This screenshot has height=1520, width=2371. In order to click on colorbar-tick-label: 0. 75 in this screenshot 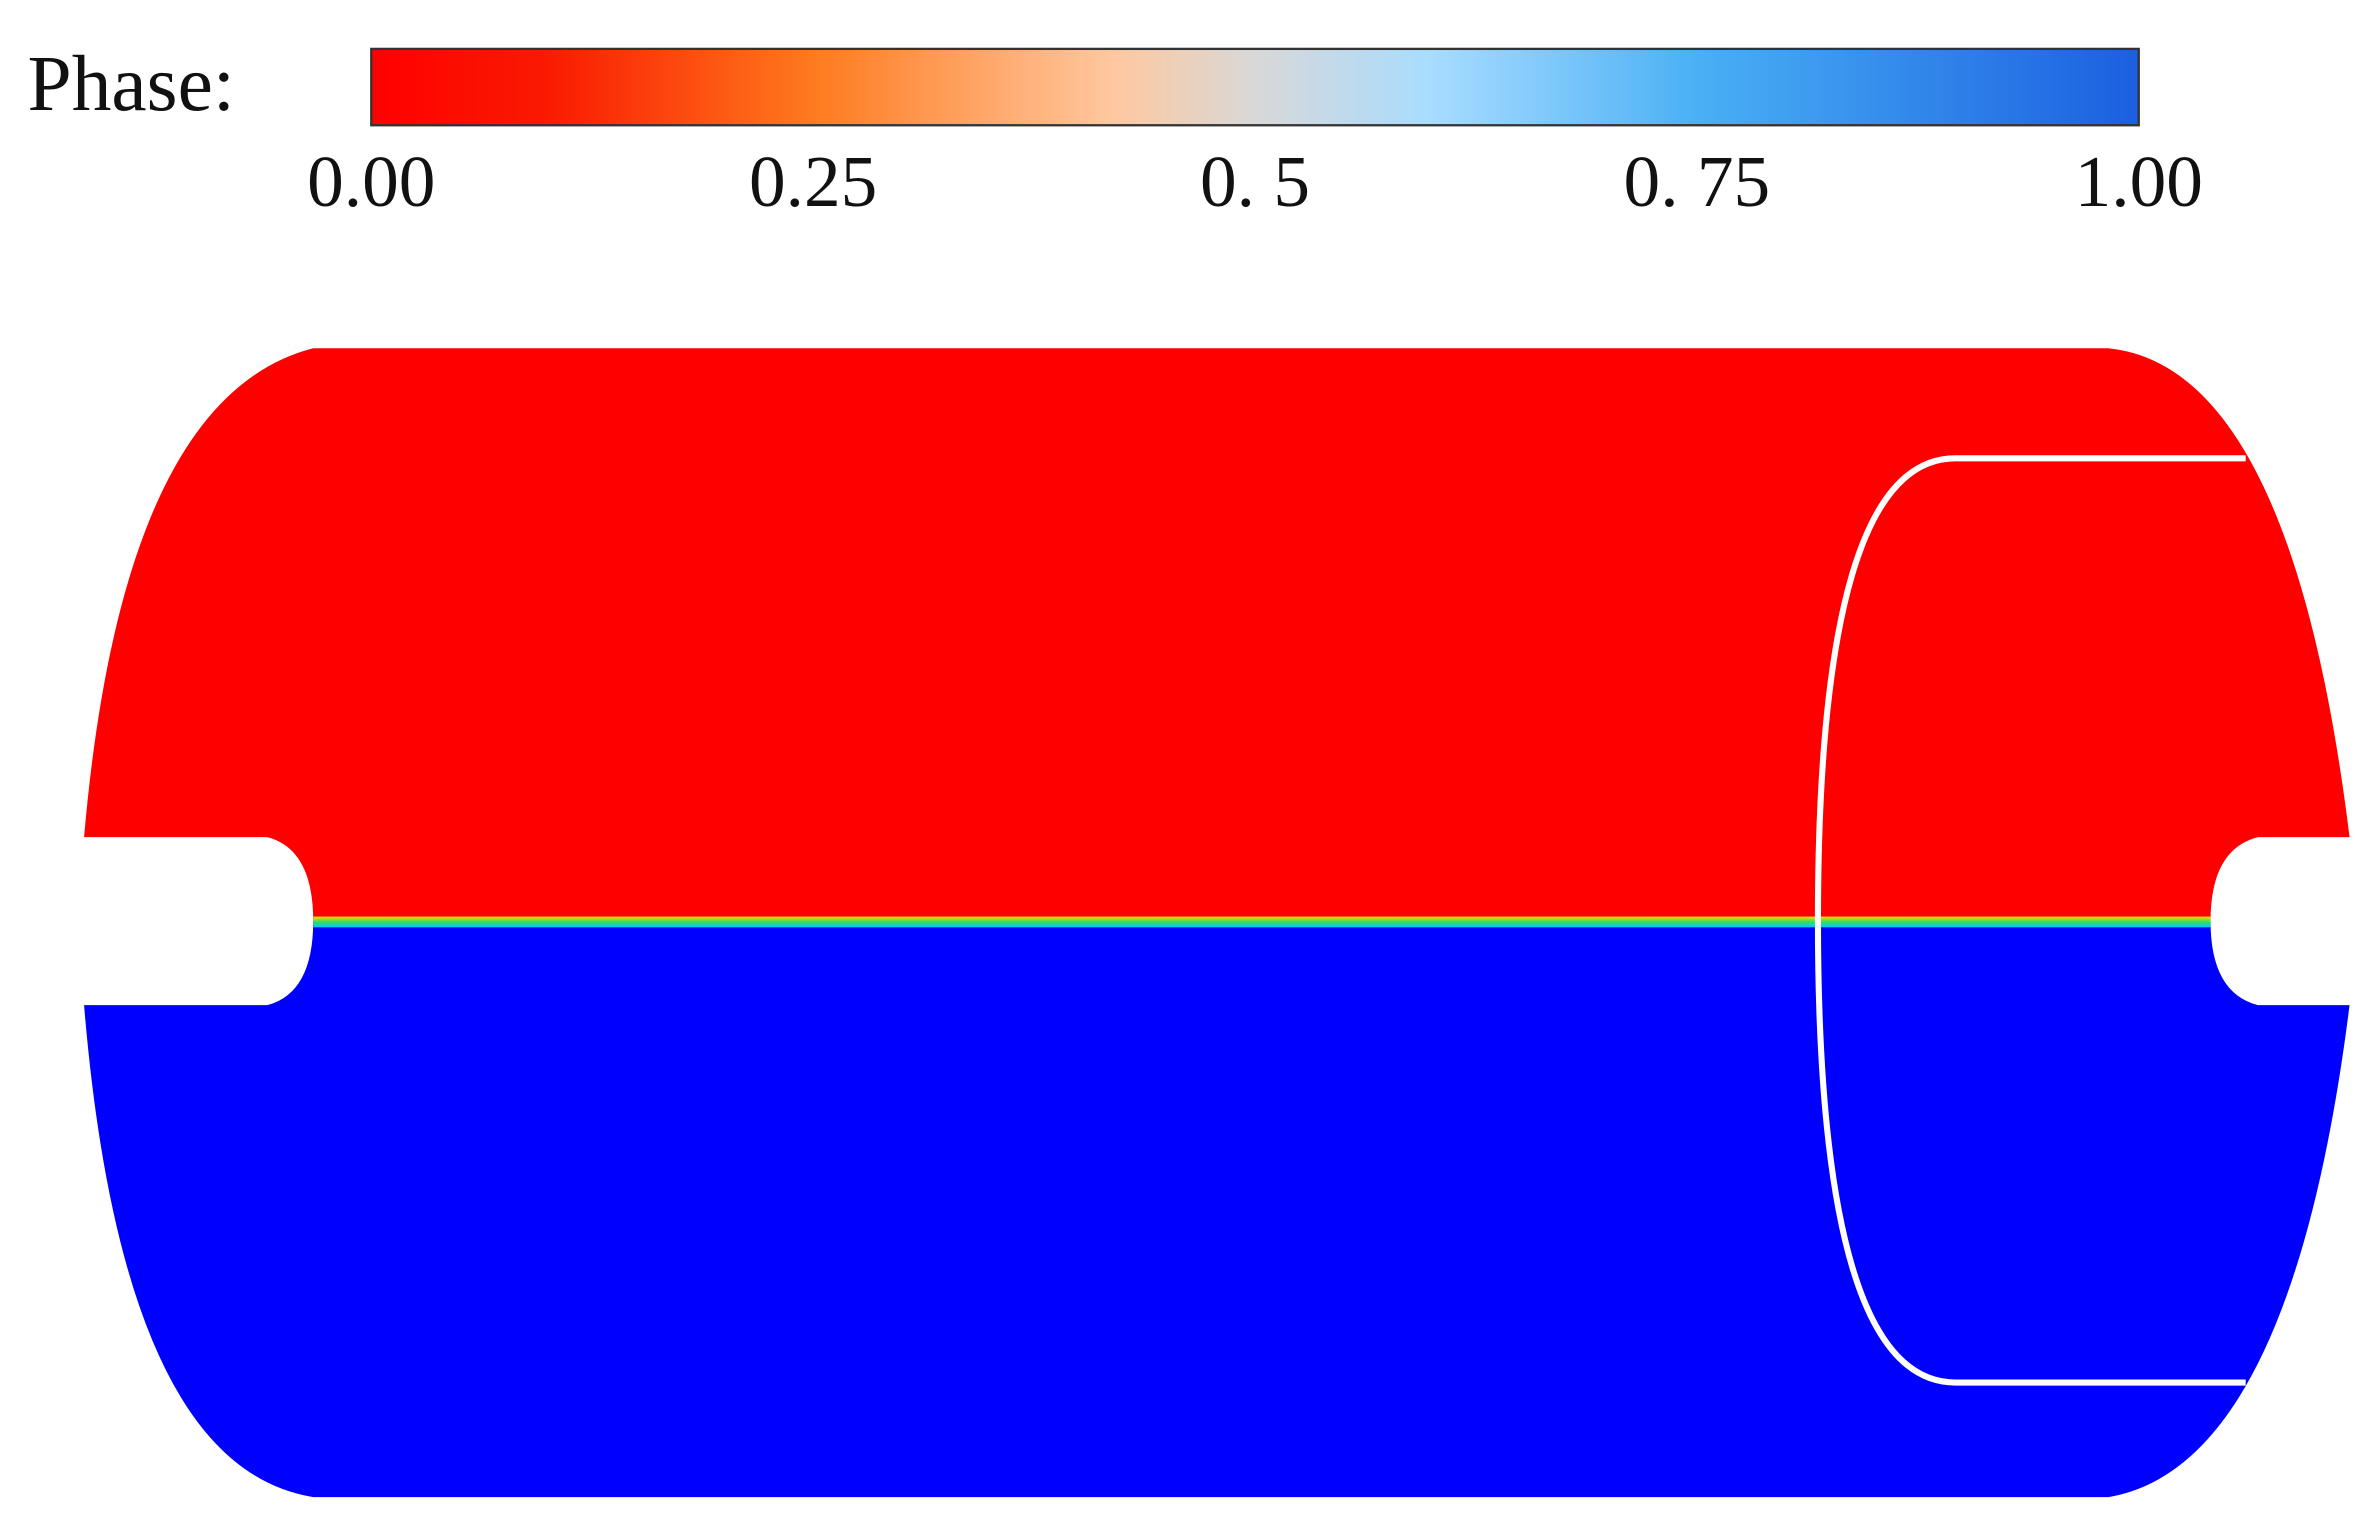, I will do `click(1697, 181)`.